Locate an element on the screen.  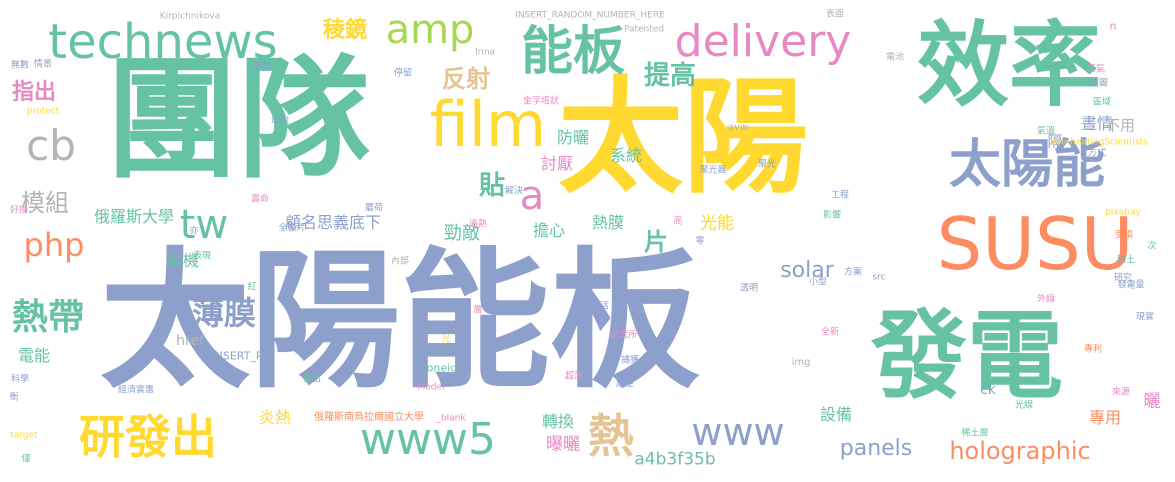
word-cloud-word: 蘑荷 is located at coordinates (374, 208).